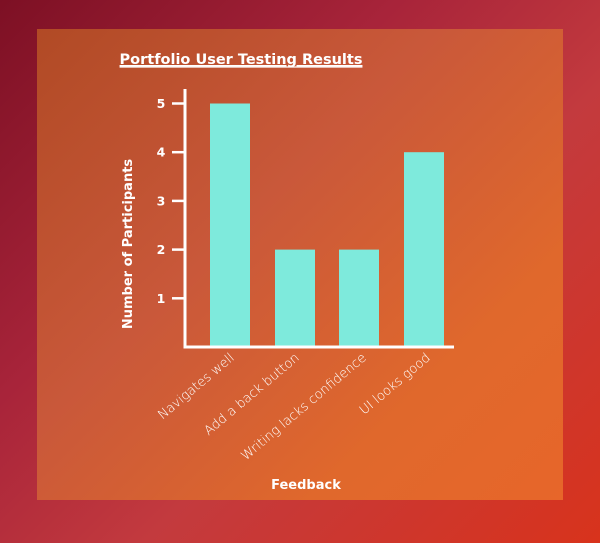  What do you see at coordinates (359, 298) in the screenshot?
I see `bar-writing-lacks-confidence` at bounding box center [359, 298].